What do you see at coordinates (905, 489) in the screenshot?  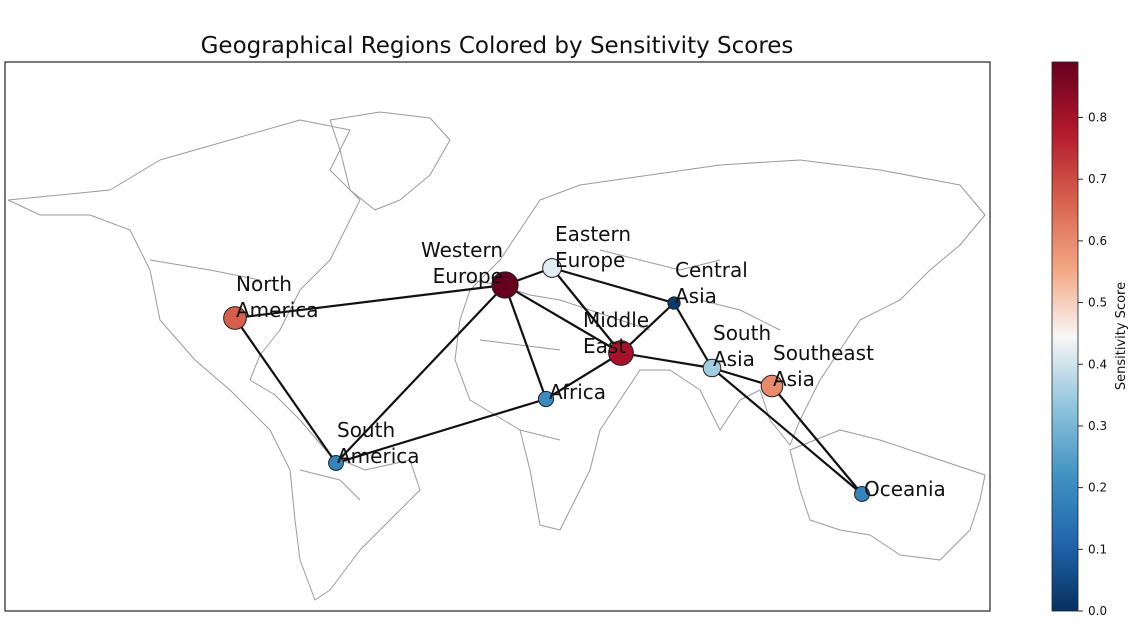 I see `region-label: Oceania` at bounding box center [905, 489].